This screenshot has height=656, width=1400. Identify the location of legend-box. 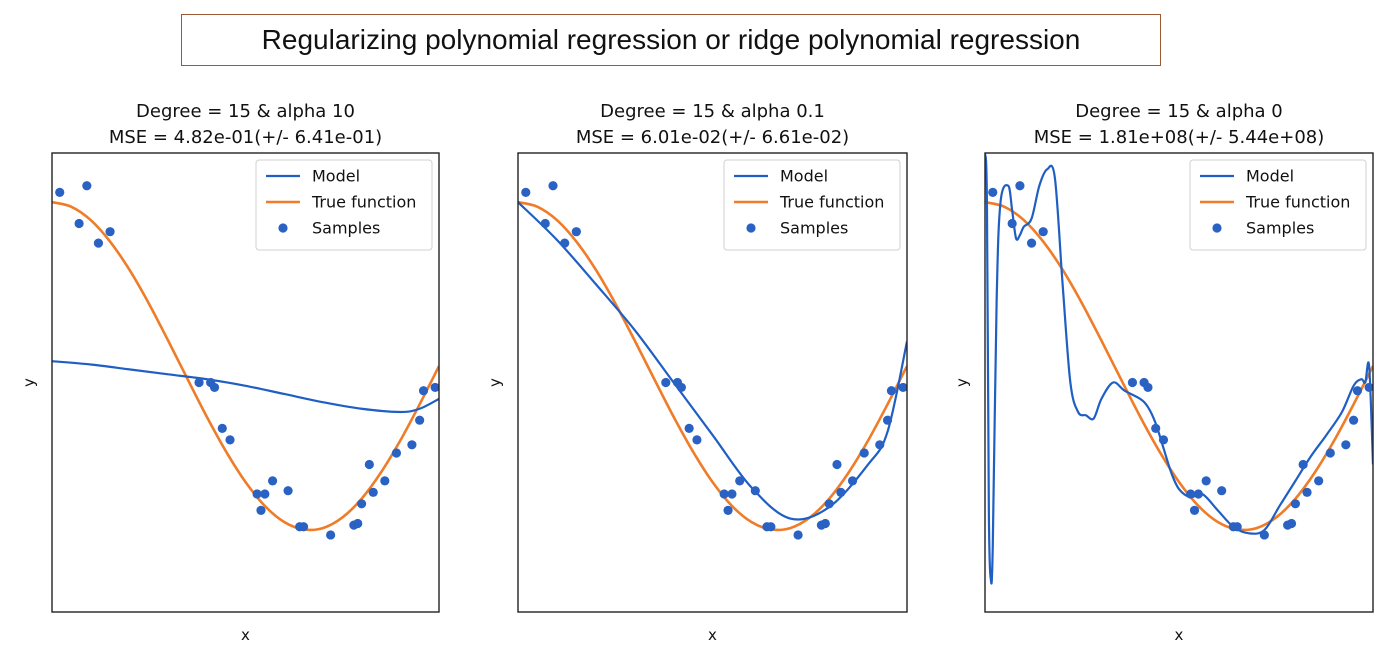
(1278, 205).